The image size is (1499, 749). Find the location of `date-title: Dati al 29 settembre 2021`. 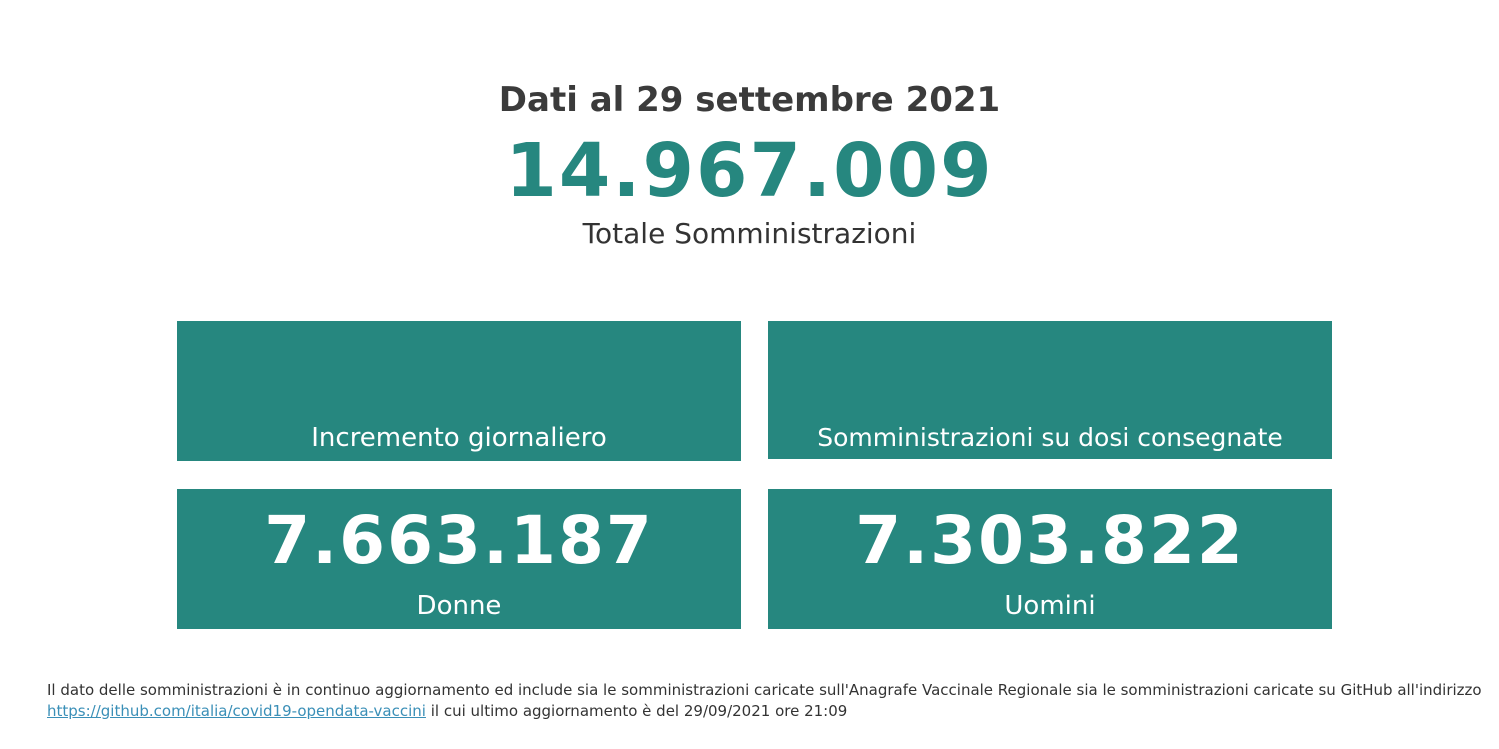

date-title: Dati al 29 settembre 2021 is located at coordinates (749, 100).